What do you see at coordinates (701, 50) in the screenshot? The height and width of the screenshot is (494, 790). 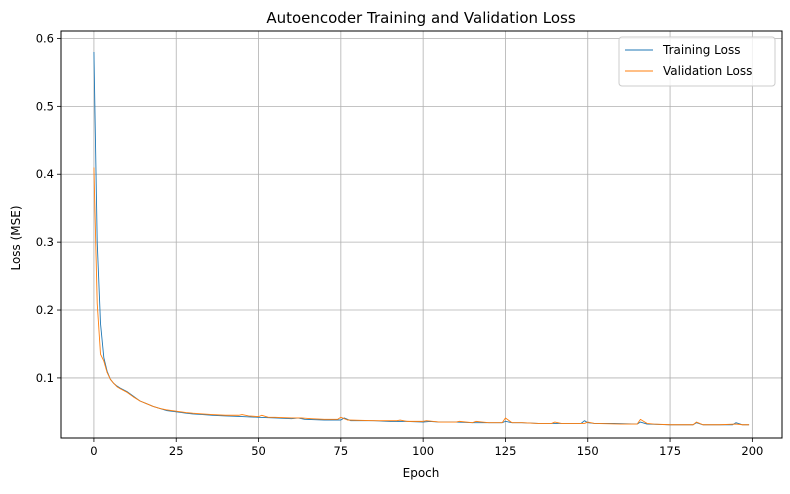 I see `legend-label: Training Loss` at bounding box center [701, 50].